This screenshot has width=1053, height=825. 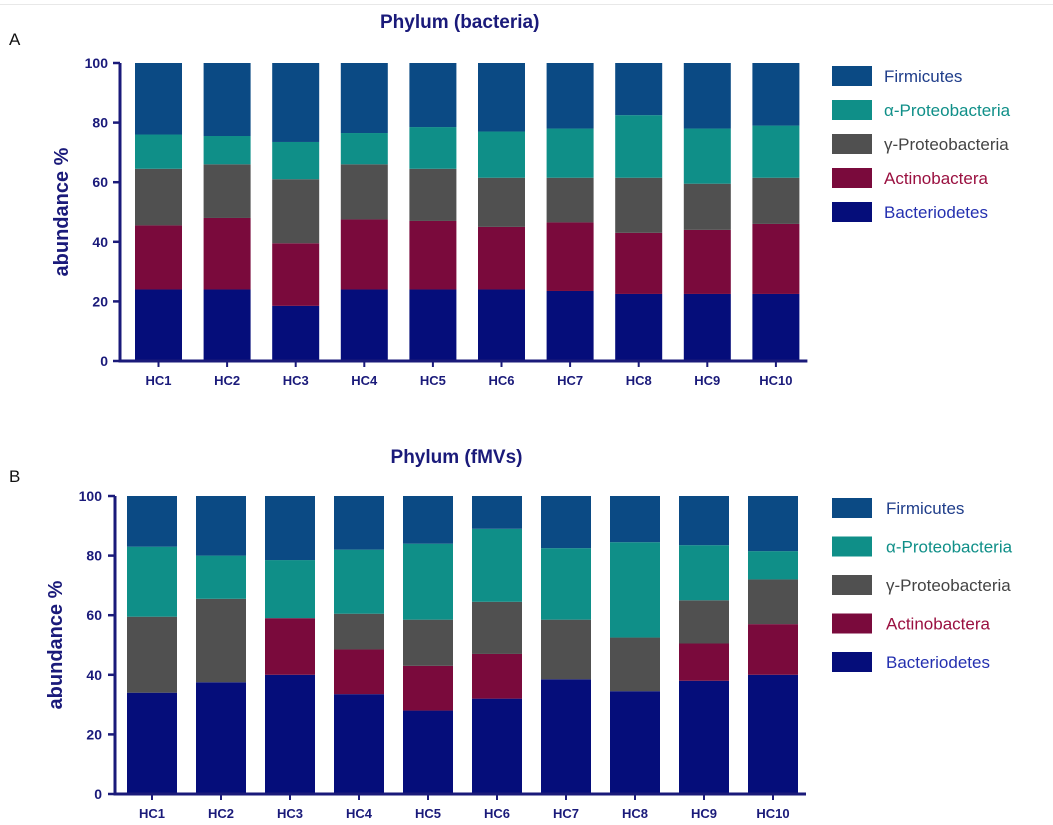 What do you see at coordinates (773, 602) in the screenshot?
I see `chart-b-bar-hc10-proteobacteria` at bounding box center [773, 602].